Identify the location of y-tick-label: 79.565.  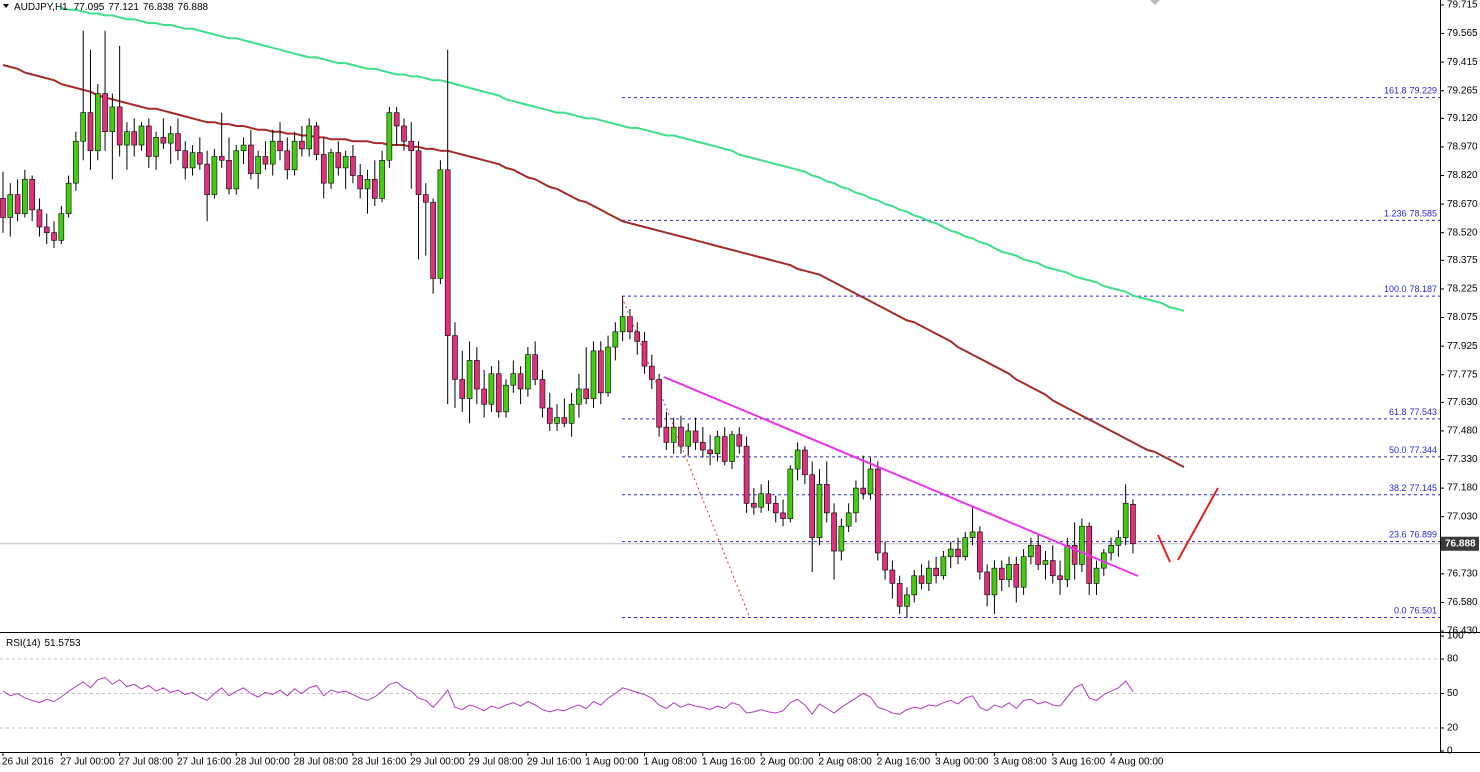
(1462, 33).